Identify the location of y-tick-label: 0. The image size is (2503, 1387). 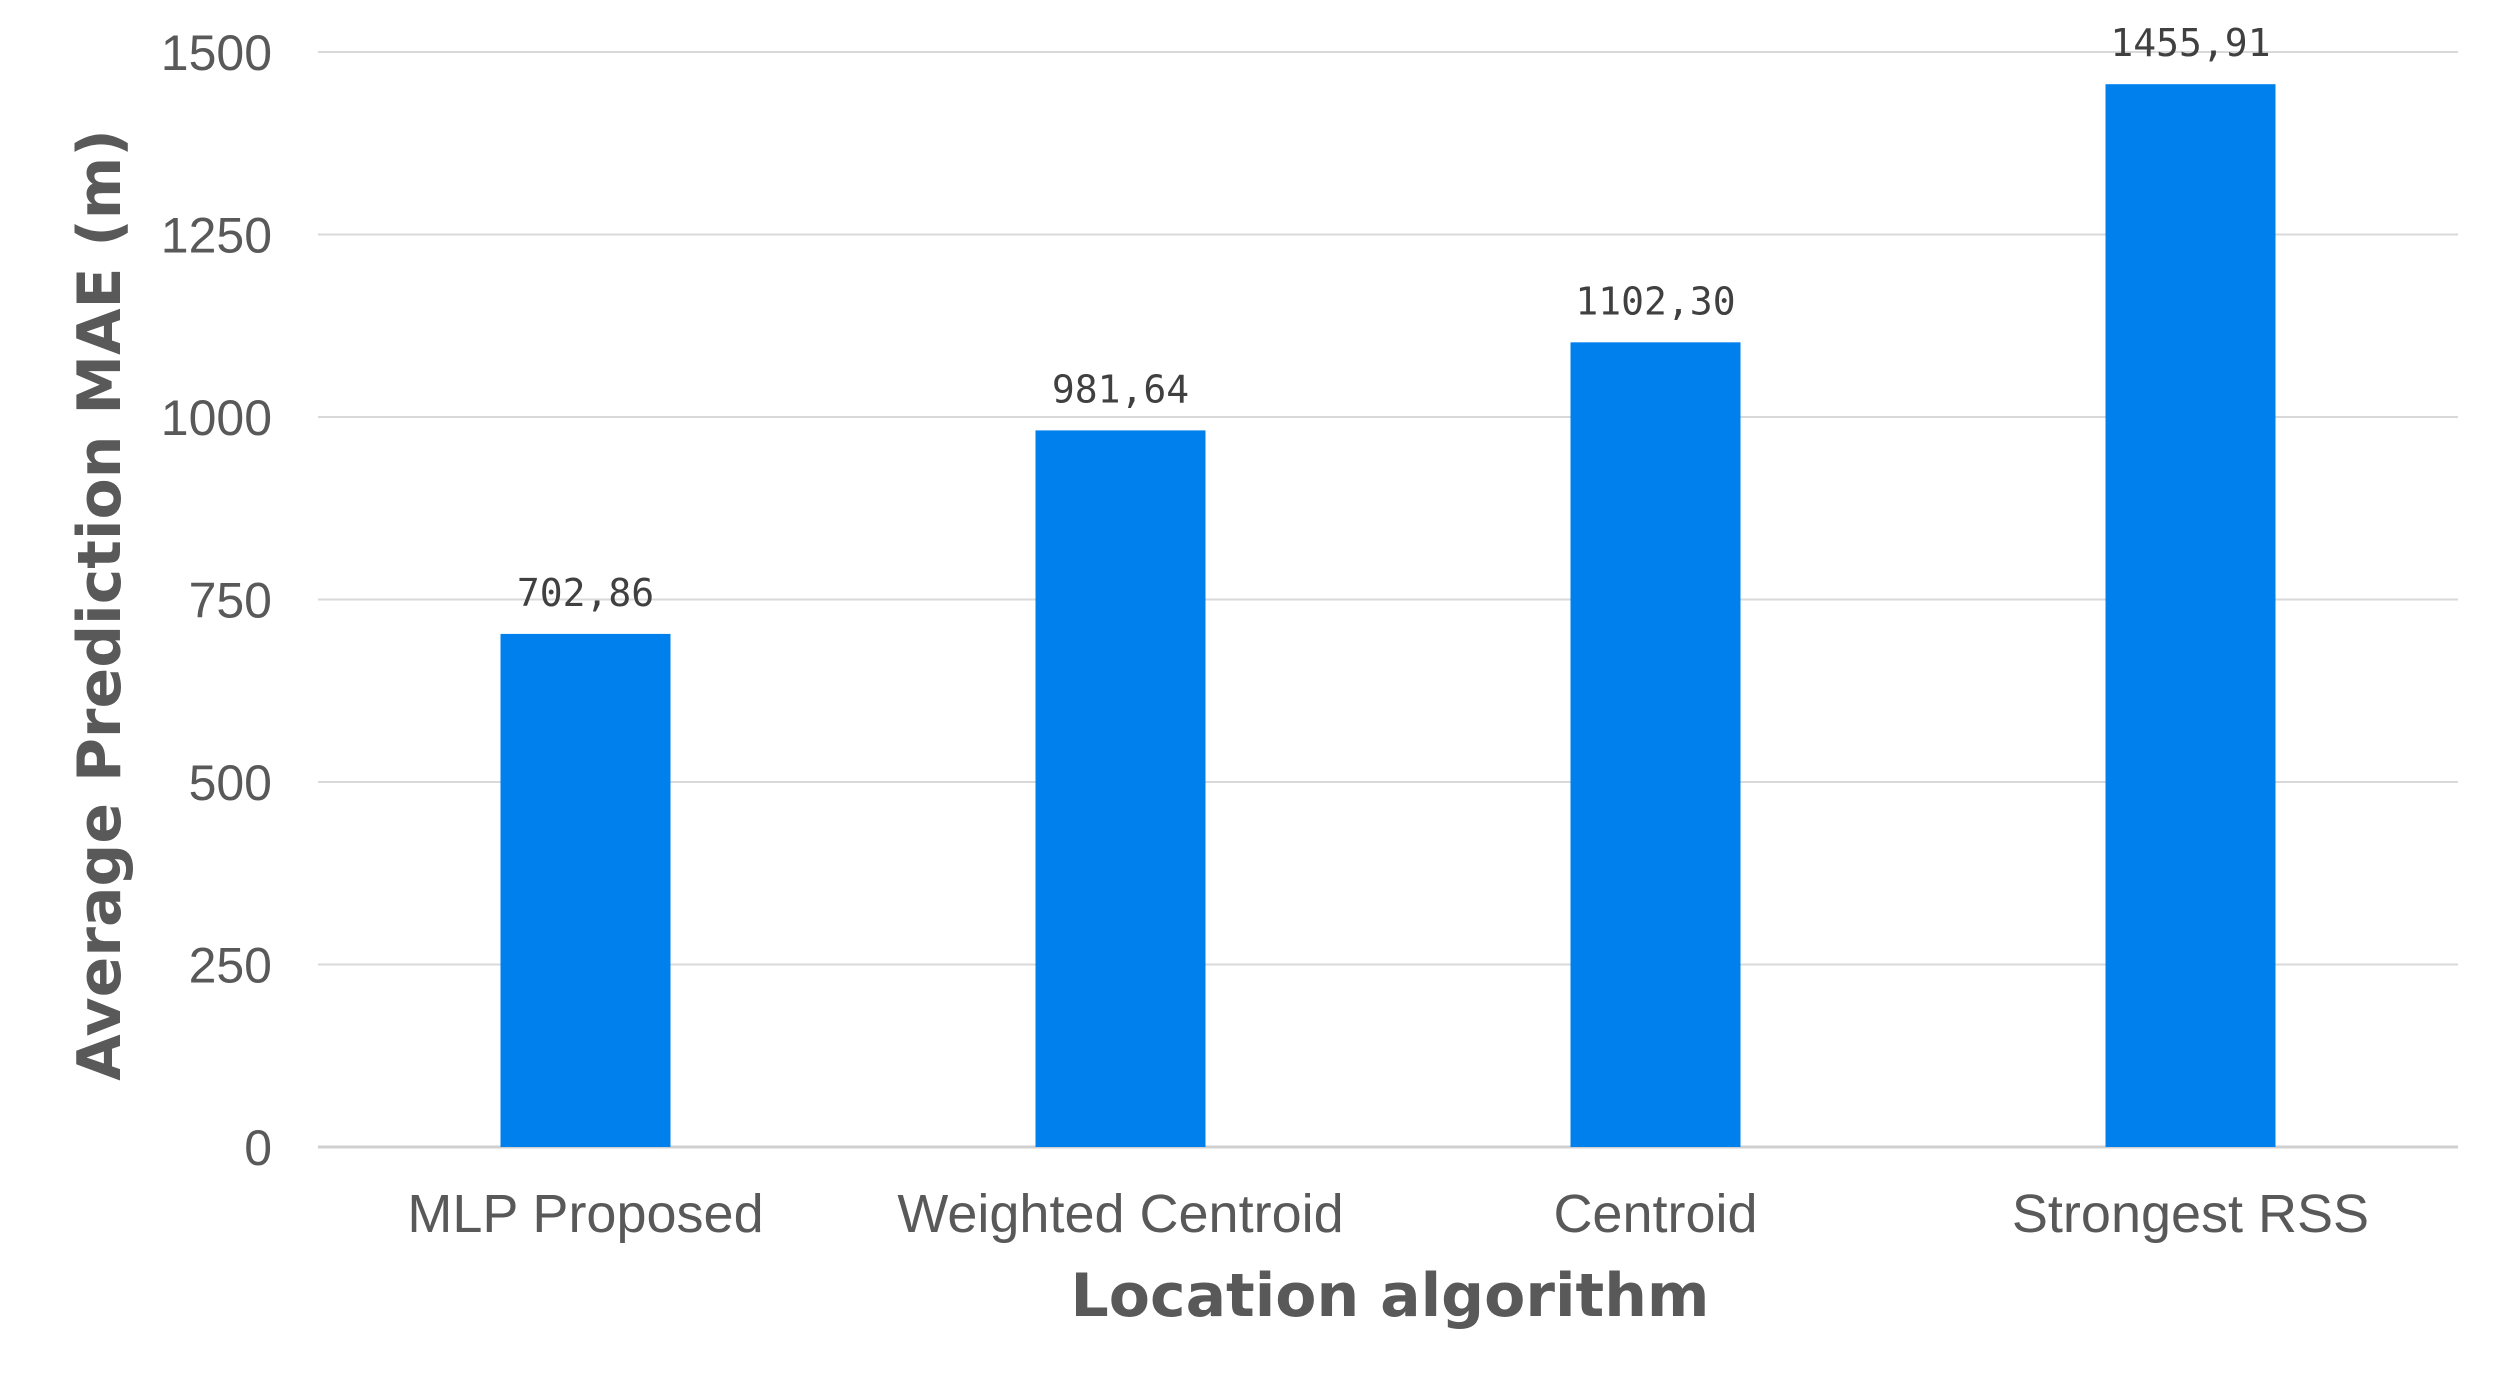
(258, 1148).